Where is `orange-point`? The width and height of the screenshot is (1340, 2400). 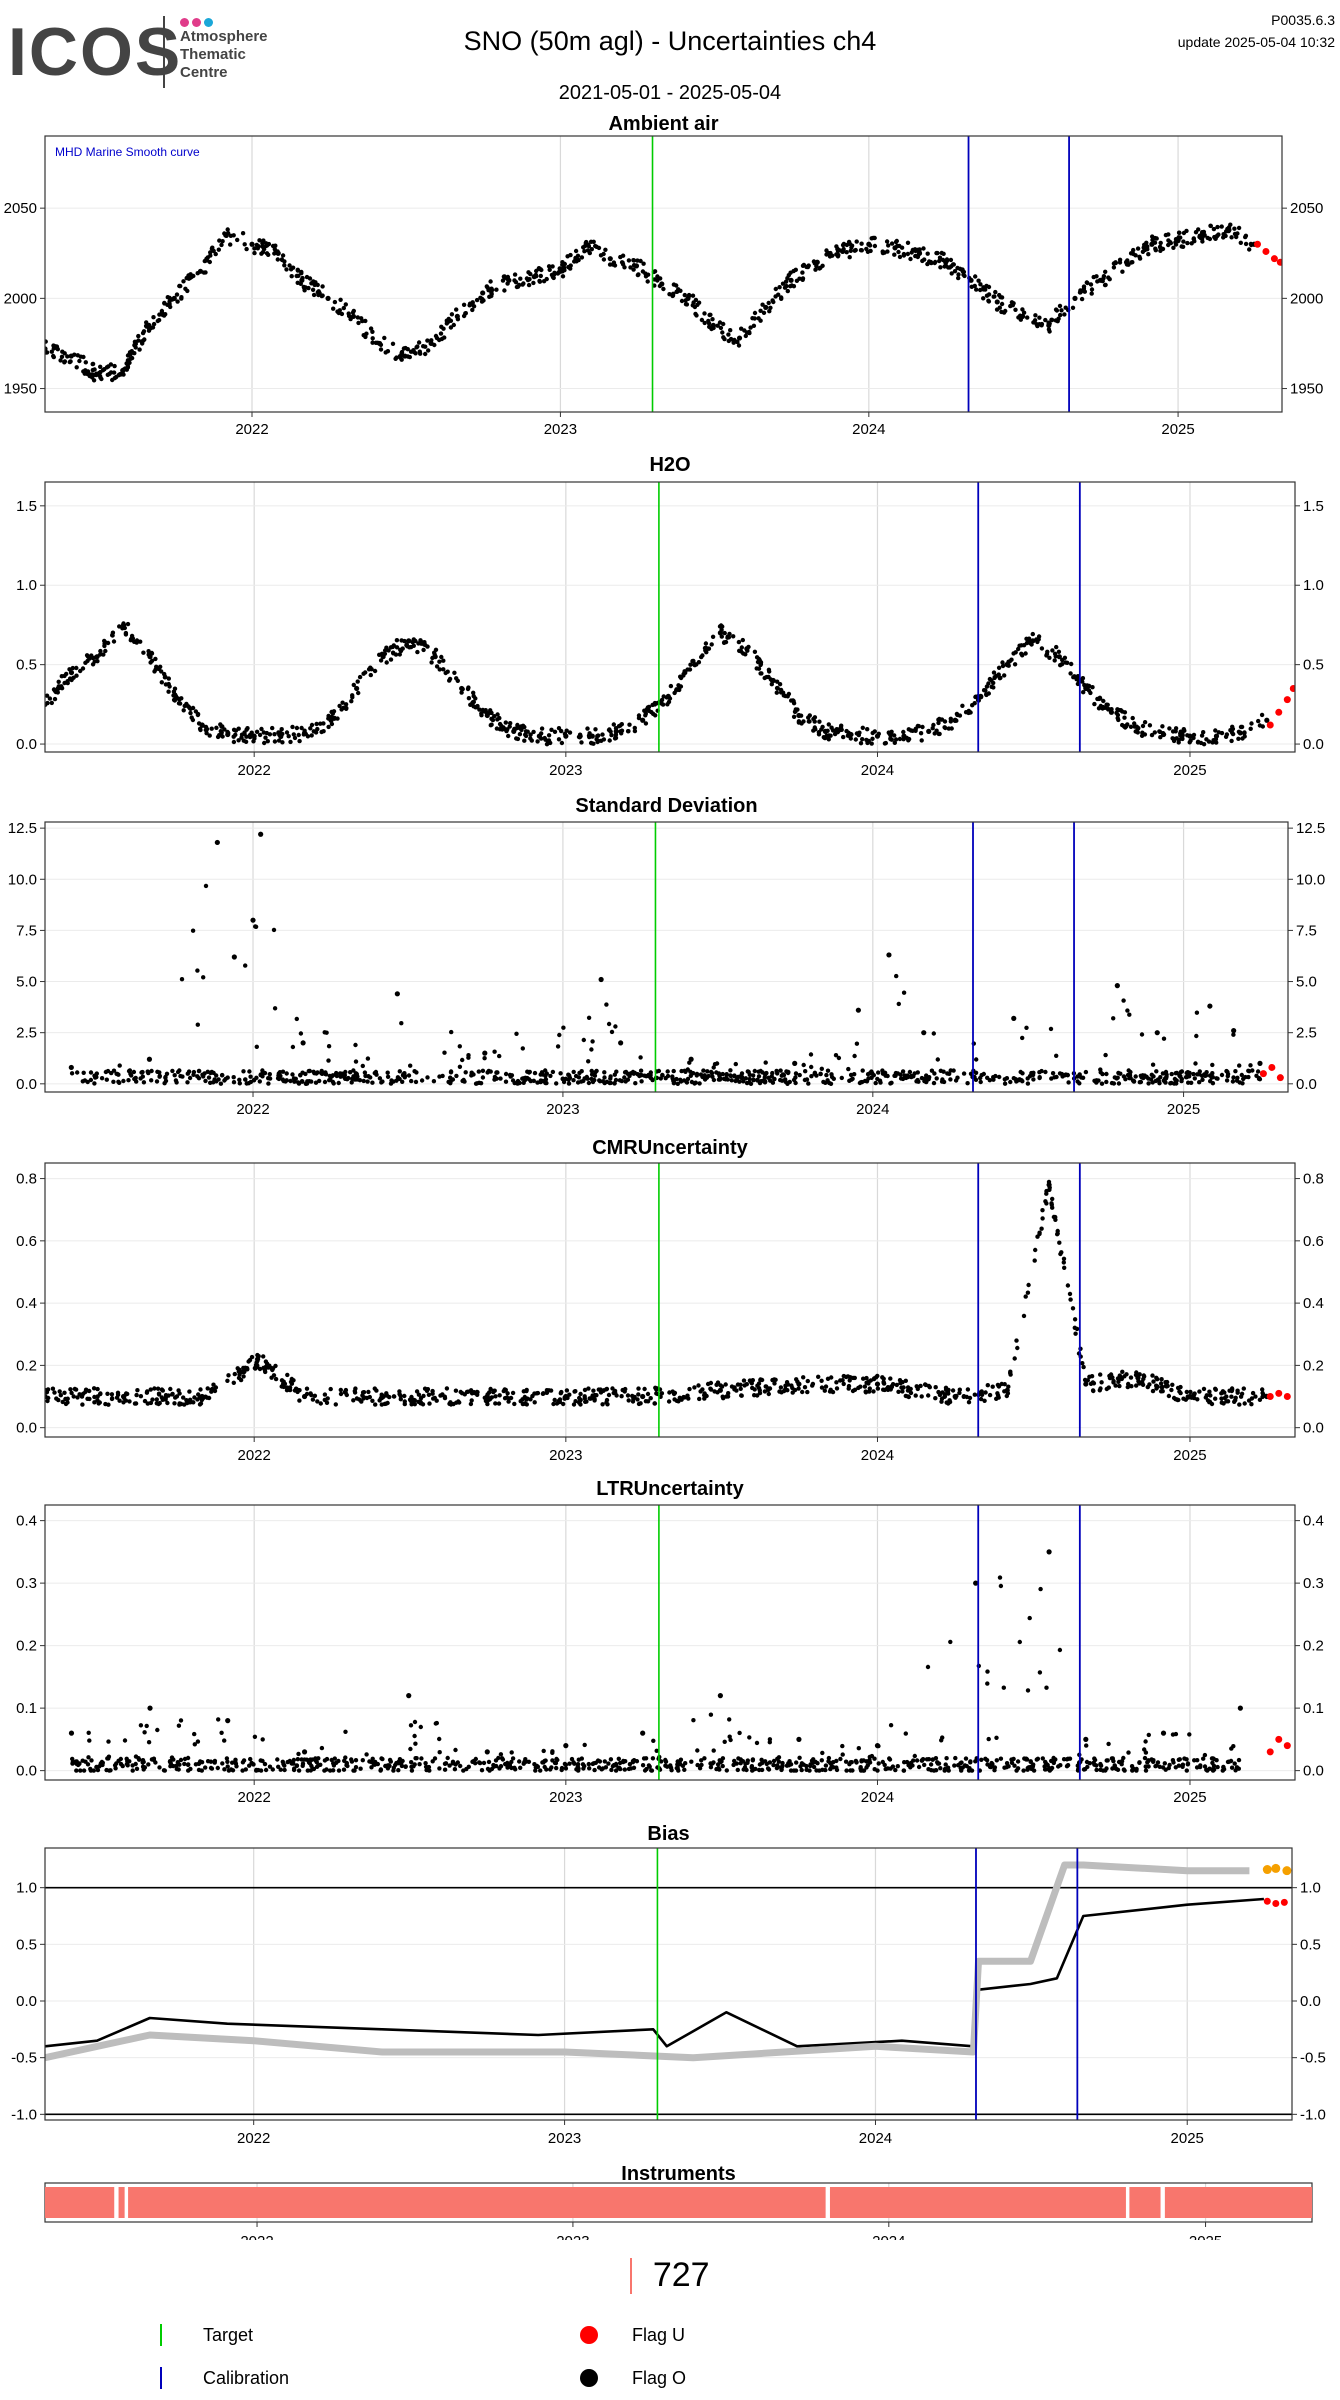 orange-point is located at coordinates (1276, 1868).